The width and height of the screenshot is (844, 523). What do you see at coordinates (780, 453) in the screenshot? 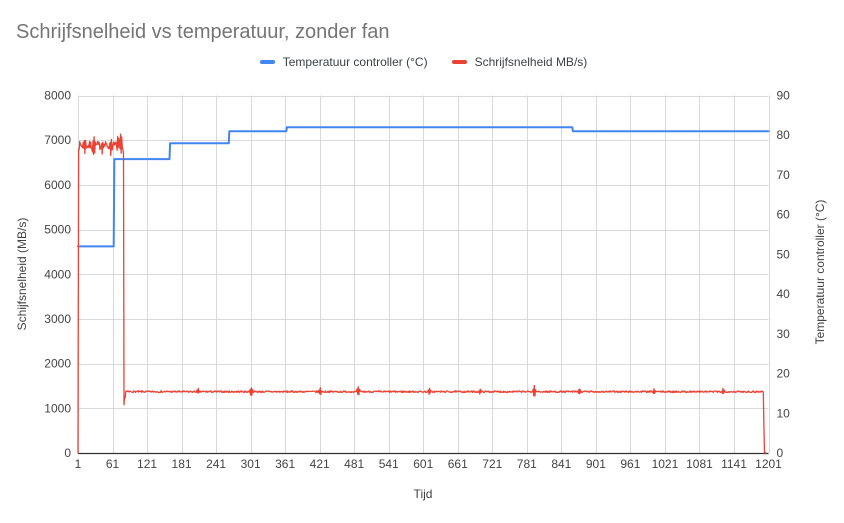
I see `y-right-tick-label: 0` at bounding box center [780, 453].